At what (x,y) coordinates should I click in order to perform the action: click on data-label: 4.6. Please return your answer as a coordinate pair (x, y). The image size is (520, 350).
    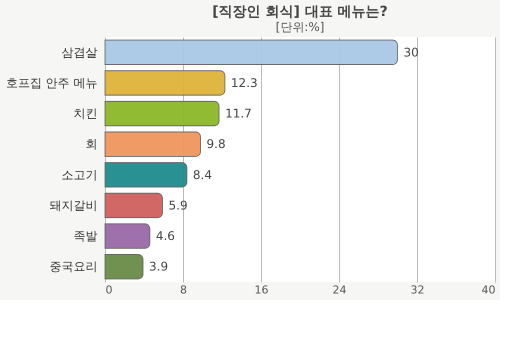
    Looking at the image, I should click on (165, 236).